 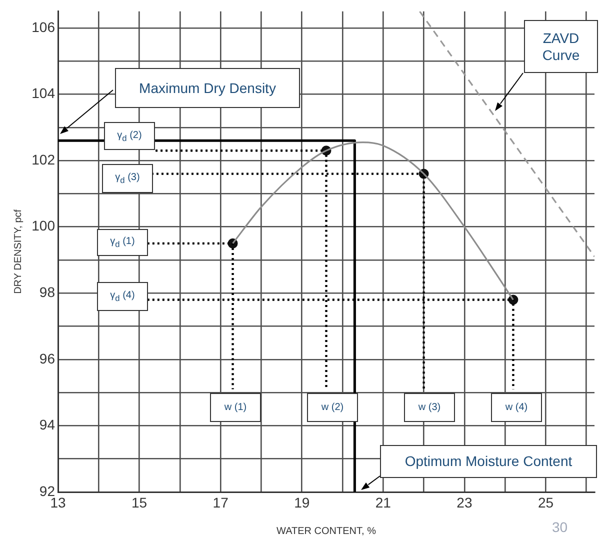 I want to click on callout-box: w (2), so click(x=332, y=407).